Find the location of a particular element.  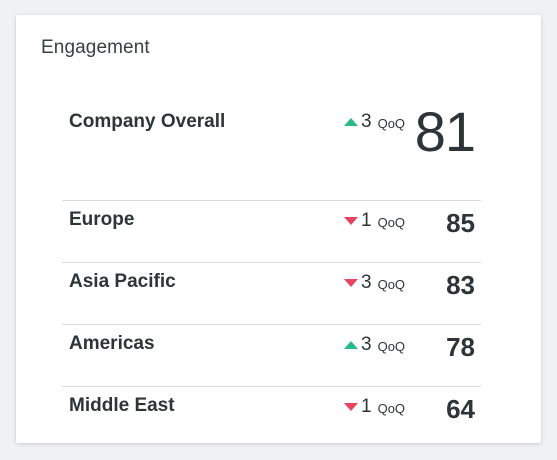

row-label: Asia Pacific is located at coordinates (122, 281).